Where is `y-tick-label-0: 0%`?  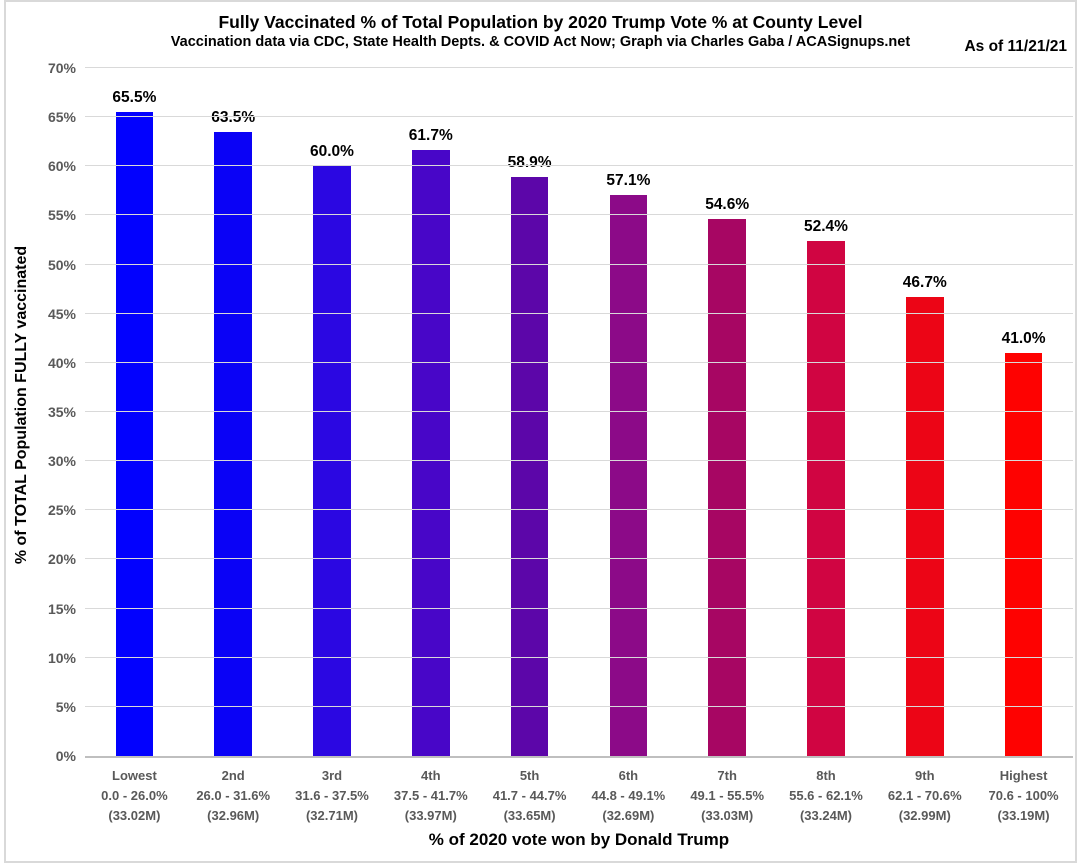 y-tick-label-0: 0% is located at coordinates (65, 756).